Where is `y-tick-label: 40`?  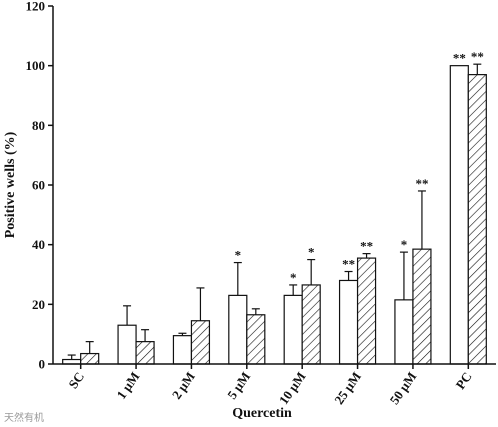
y-tick-label: 40 is located at coordinates (38, 244).